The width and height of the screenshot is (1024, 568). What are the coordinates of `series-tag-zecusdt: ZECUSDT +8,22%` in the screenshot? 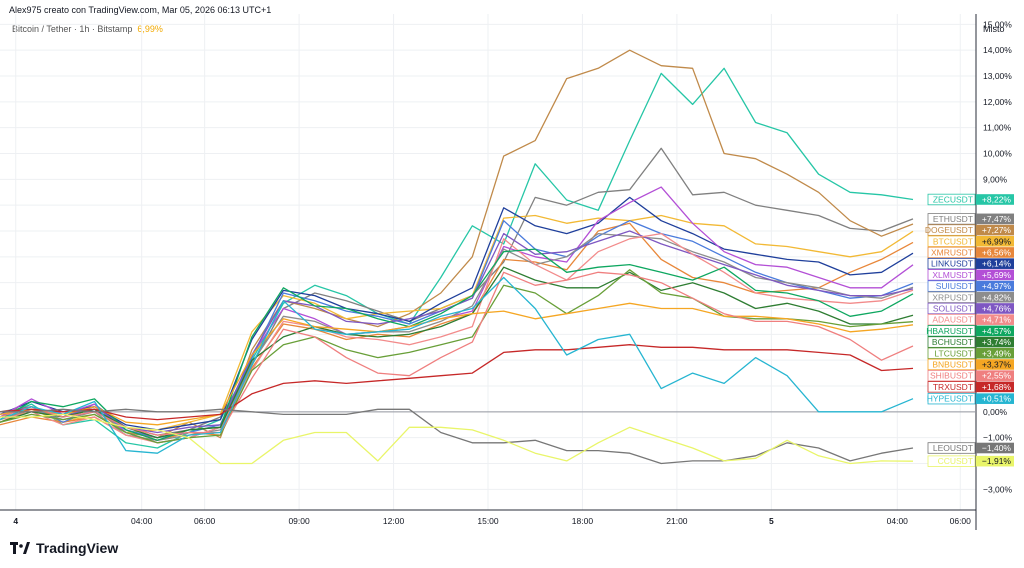 It's located at (970, 199).